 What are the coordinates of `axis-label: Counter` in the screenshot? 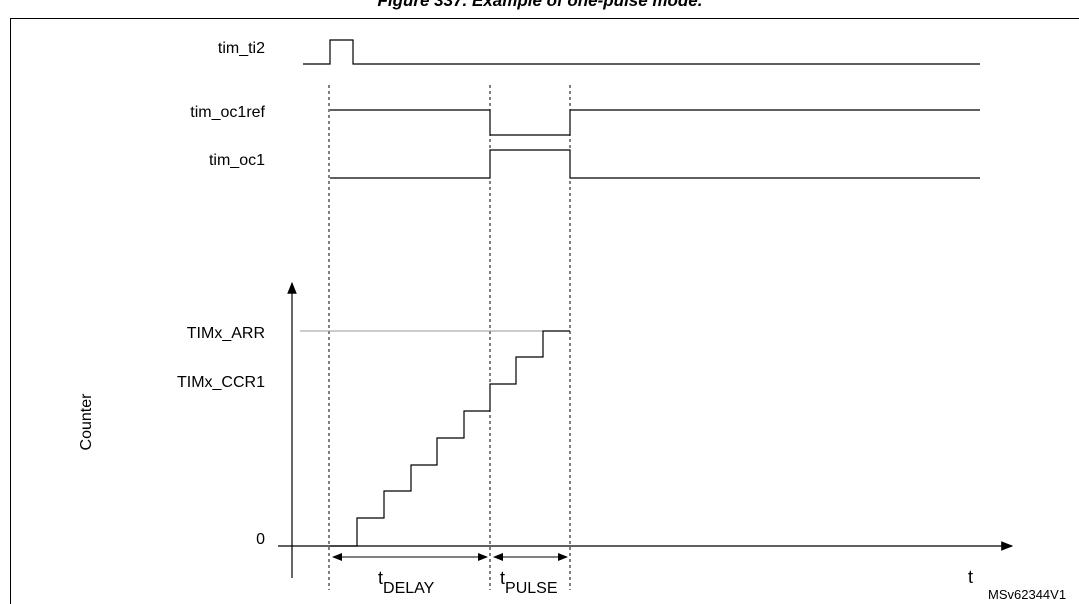 It's located at (86, 422).